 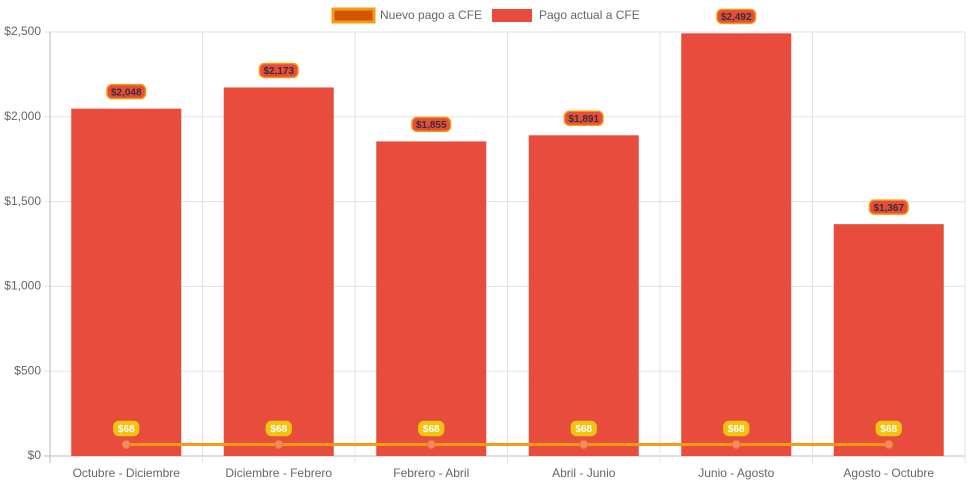 What do you see at coordinates (431, 15) in the screenshot?
I see `legend-label: Nuevo pago a CFE` at bounding box center [431, 15].